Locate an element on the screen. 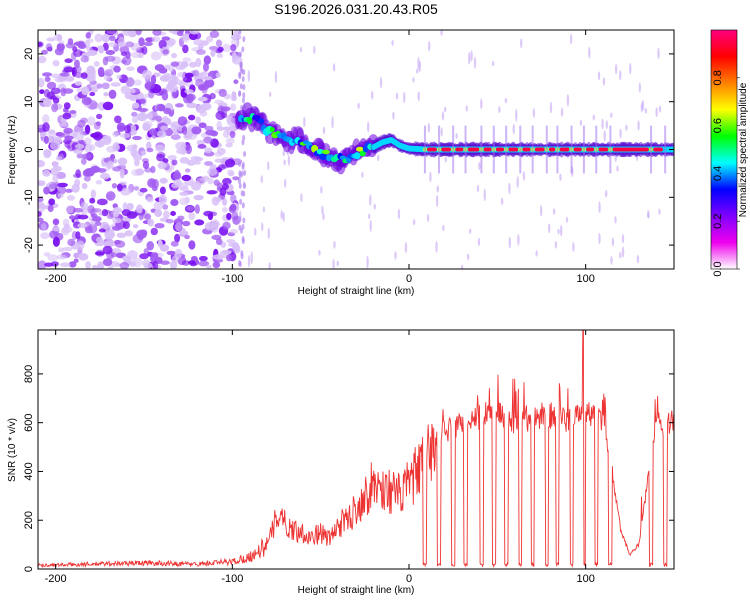  y-tick-label: 400 is located at coordinates (29, 471).